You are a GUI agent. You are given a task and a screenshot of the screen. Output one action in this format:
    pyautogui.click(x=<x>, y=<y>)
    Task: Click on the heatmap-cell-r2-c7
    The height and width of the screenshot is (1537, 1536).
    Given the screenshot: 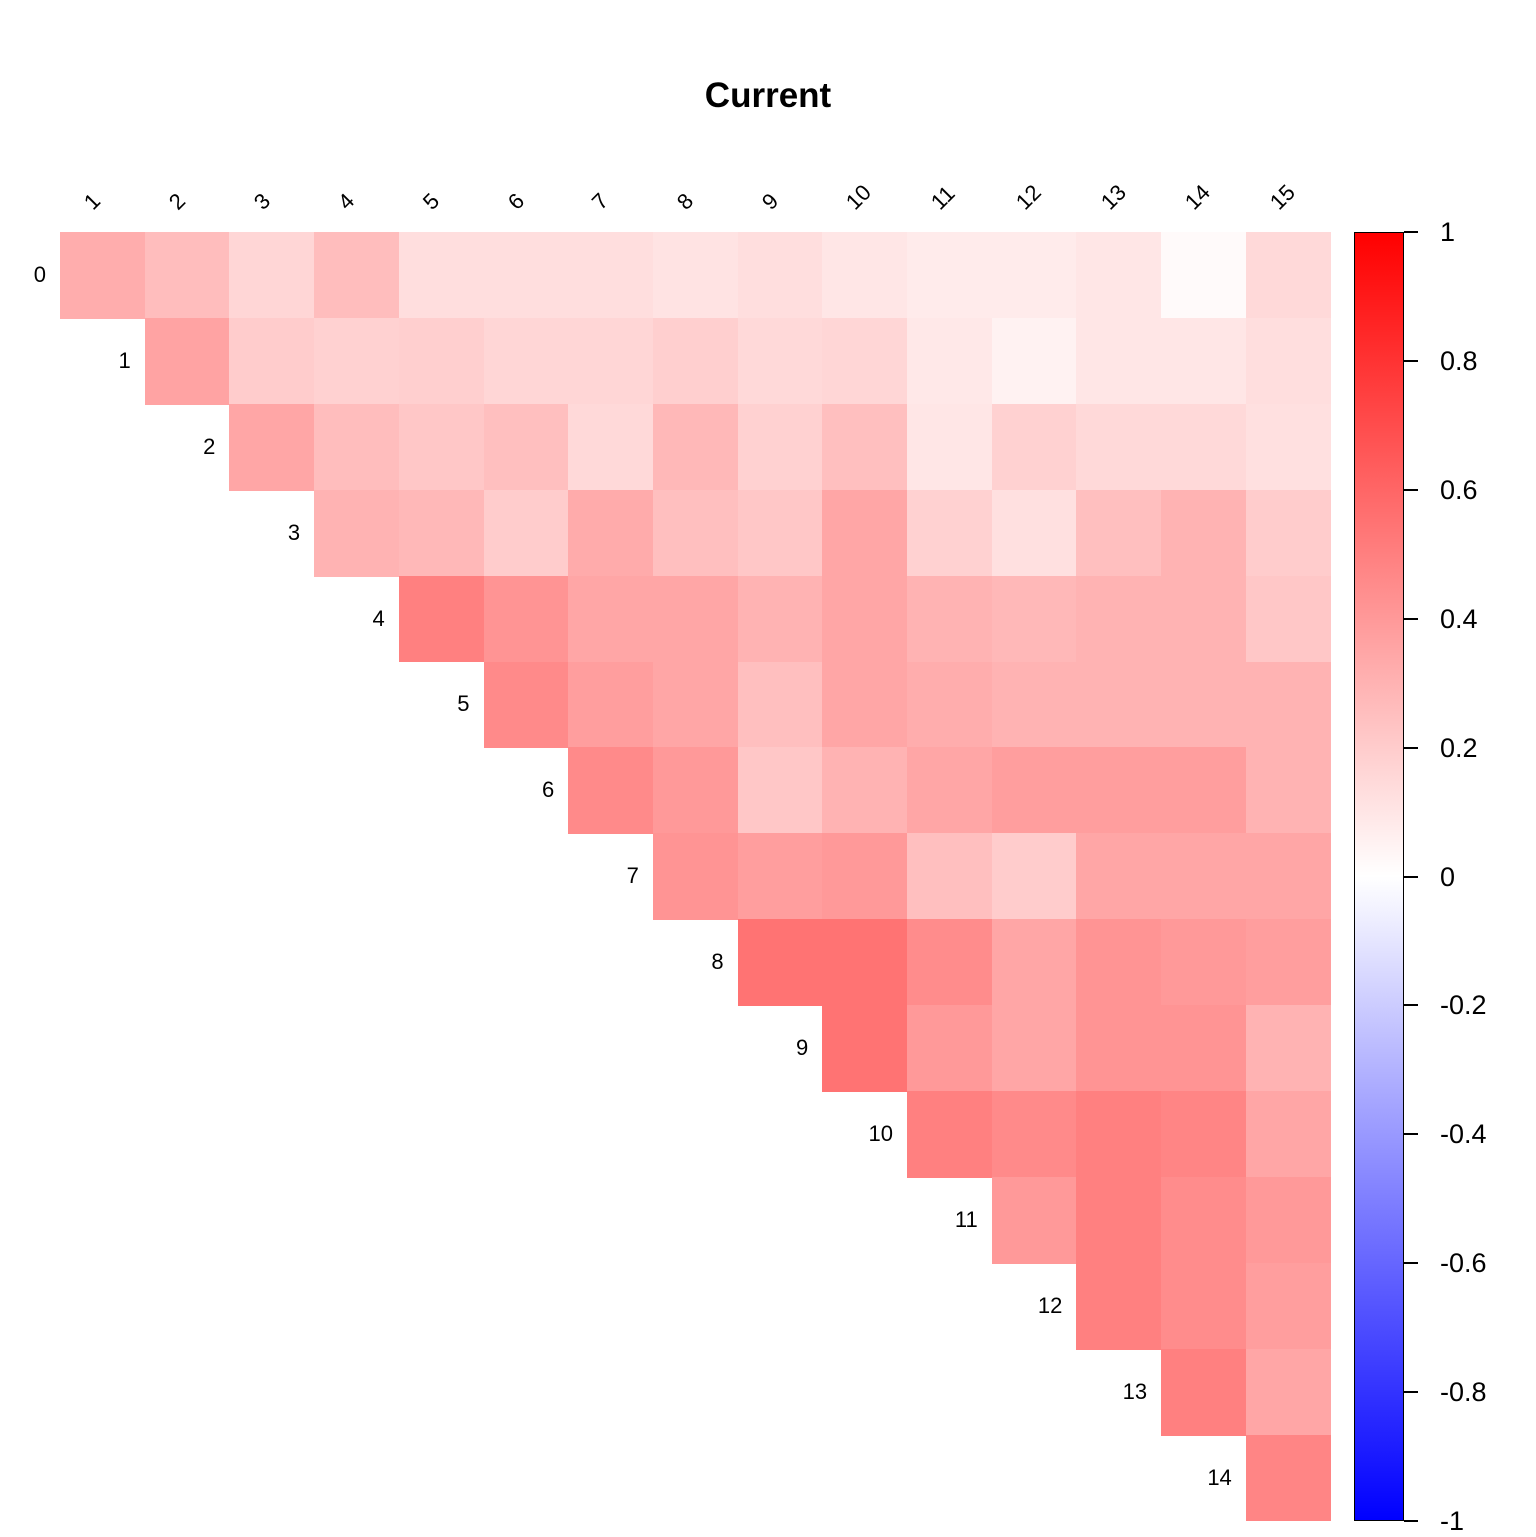 What is the action you would take?
    pyautogui.click(x=611, y=447)
    